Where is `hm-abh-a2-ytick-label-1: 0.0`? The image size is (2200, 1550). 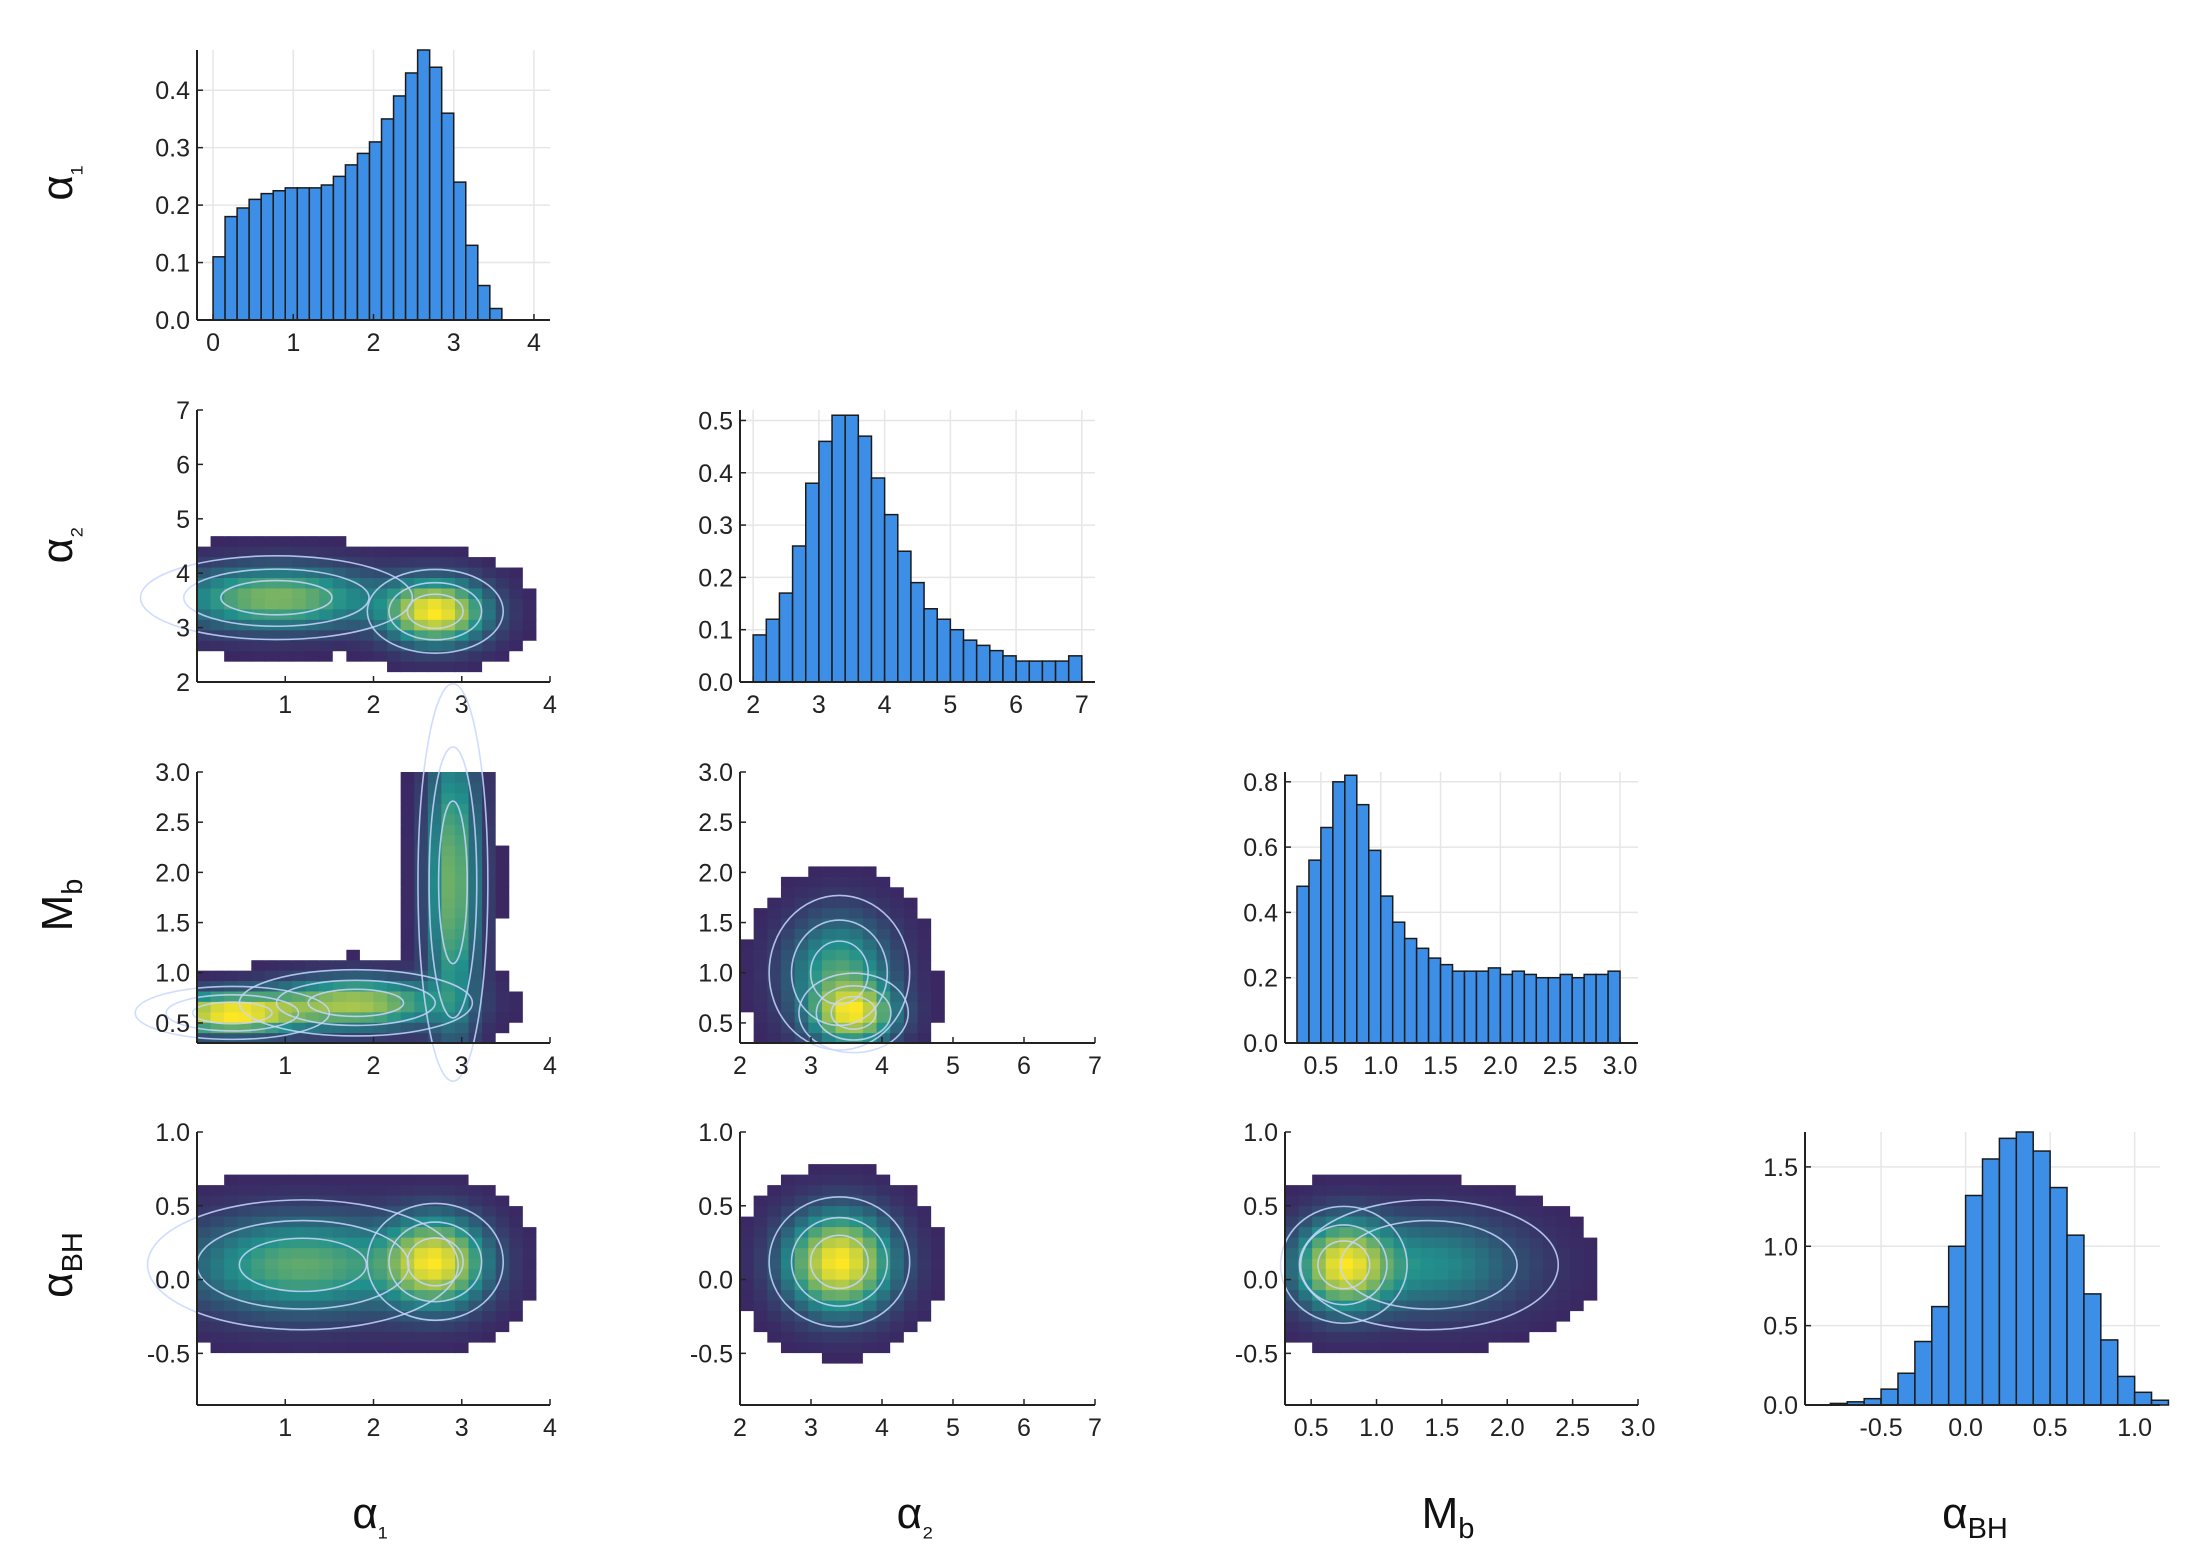
hm-abh-a2-ytick-label-1: 0.0 is located at coordinates (715, 1281).